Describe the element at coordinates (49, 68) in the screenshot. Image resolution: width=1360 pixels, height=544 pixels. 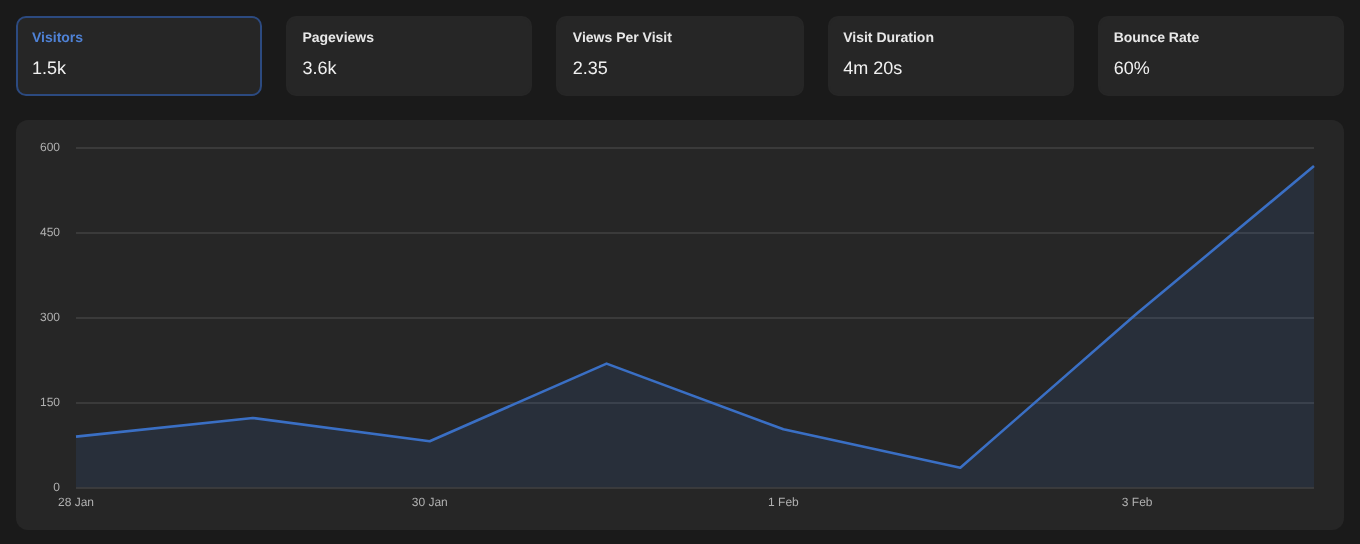
I see `text: 1.5k` at that location.